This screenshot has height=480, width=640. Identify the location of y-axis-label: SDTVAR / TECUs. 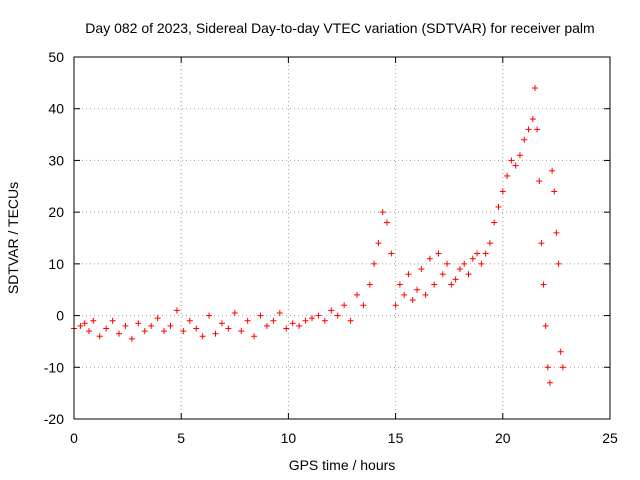
(13, 238).